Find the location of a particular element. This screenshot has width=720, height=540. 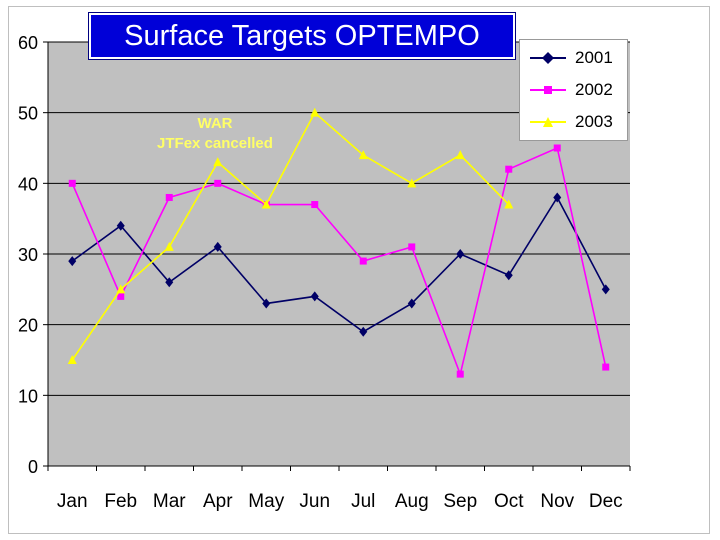

legend-label-2001: 2001 is located at coordinates (594, 57).